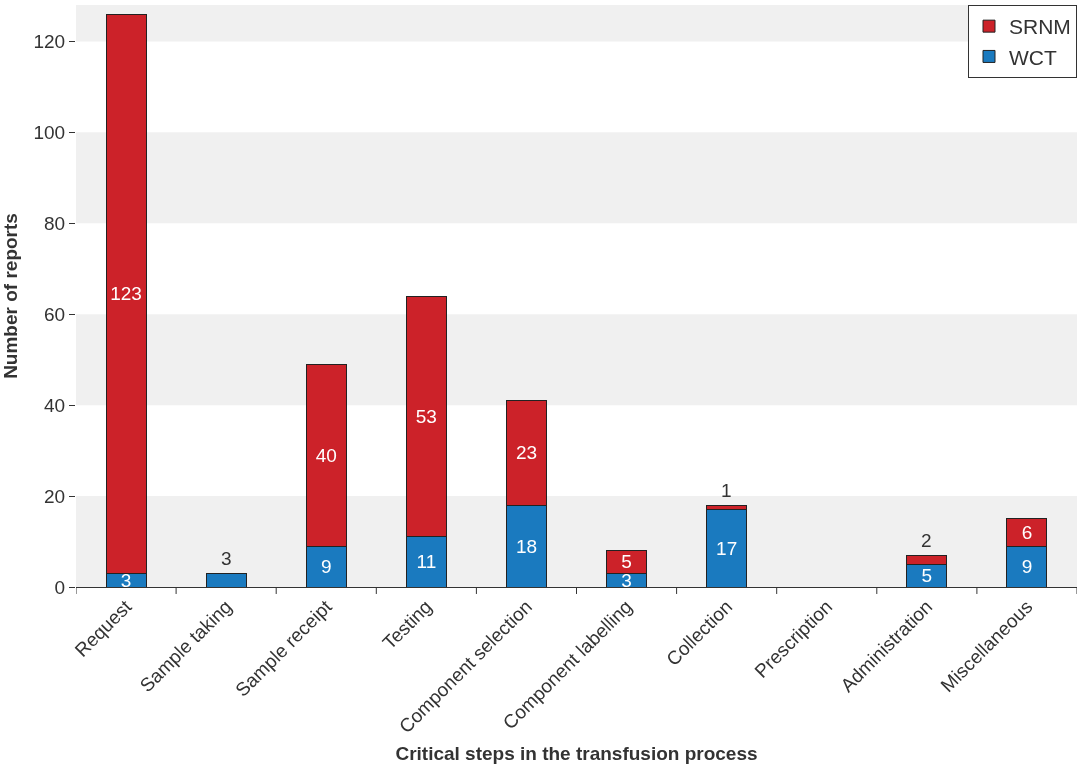 This screenshot has width=1082, height=765. Describe the element at coordinates (49, 42) in the screenshot. I see `y-tick-label: 120` at that location.